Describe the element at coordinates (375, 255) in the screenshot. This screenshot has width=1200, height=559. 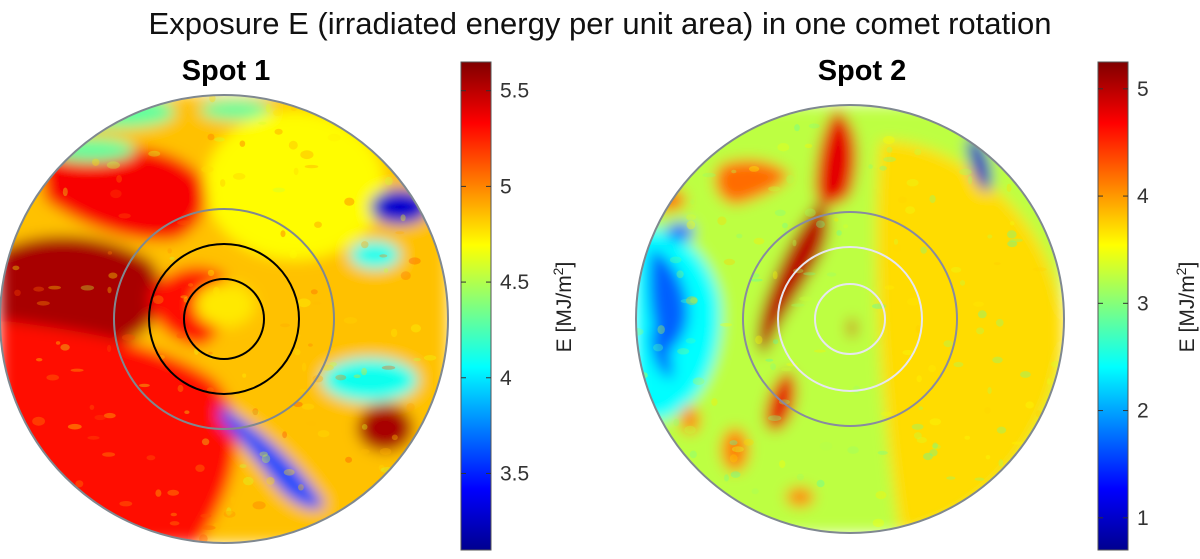
I see `region-right-cyan-patches` at that location.